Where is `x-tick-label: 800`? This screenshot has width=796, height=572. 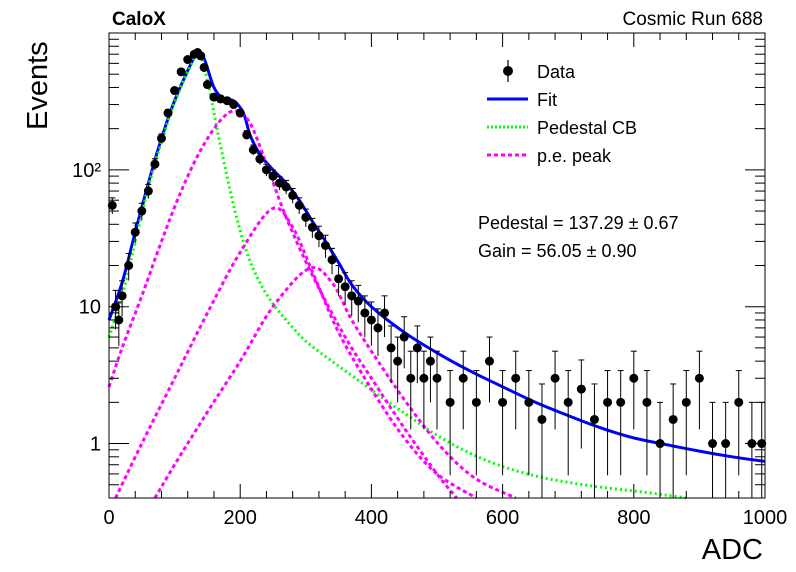
x-tick-label: 800 is located at coordinates (633, 518).